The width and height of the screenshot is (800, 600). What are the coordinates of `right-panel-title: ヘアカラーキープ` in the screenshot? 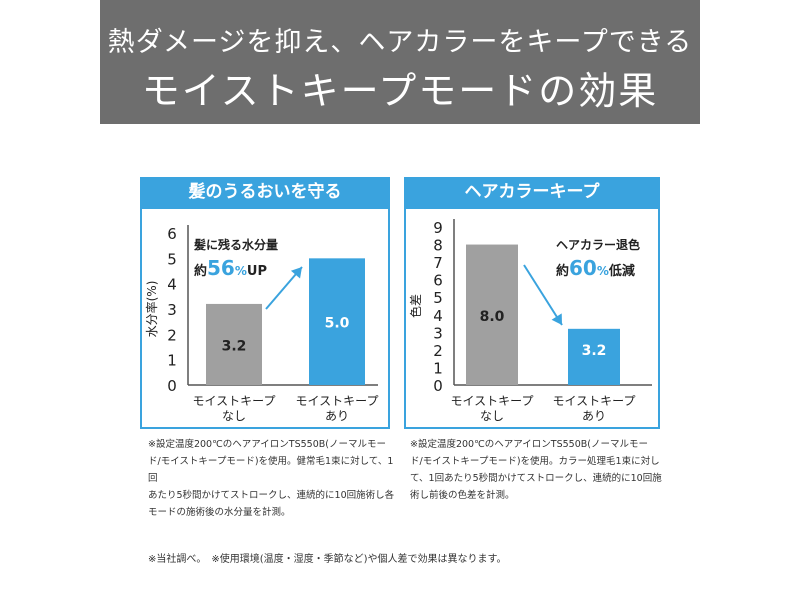 It's located at (532, 192).